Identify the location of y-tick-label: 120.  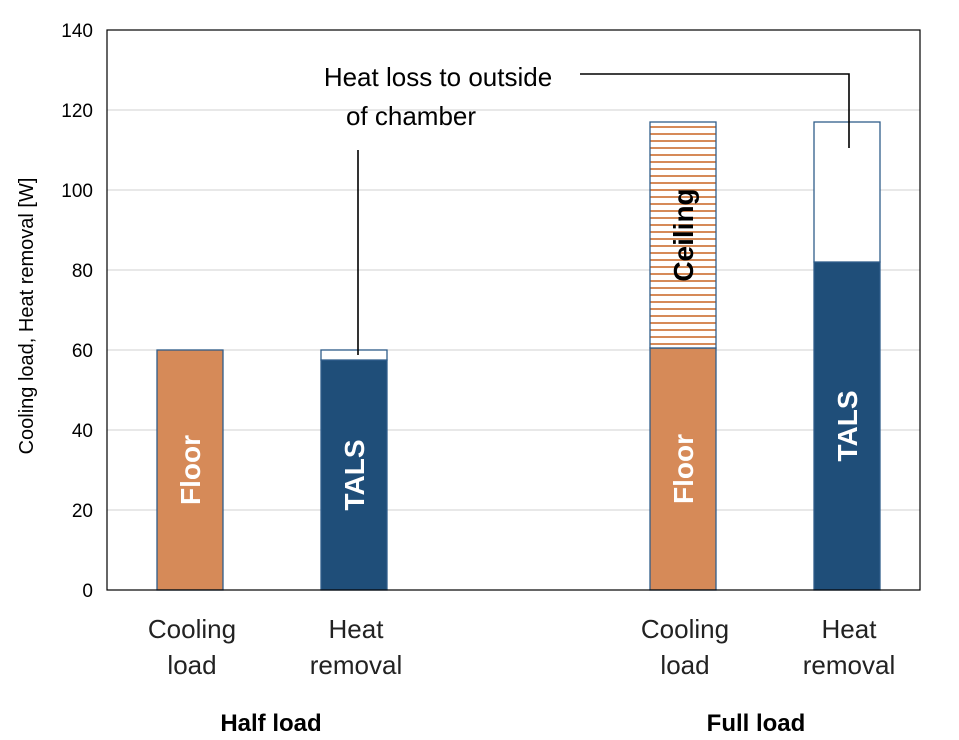
(77, 111).